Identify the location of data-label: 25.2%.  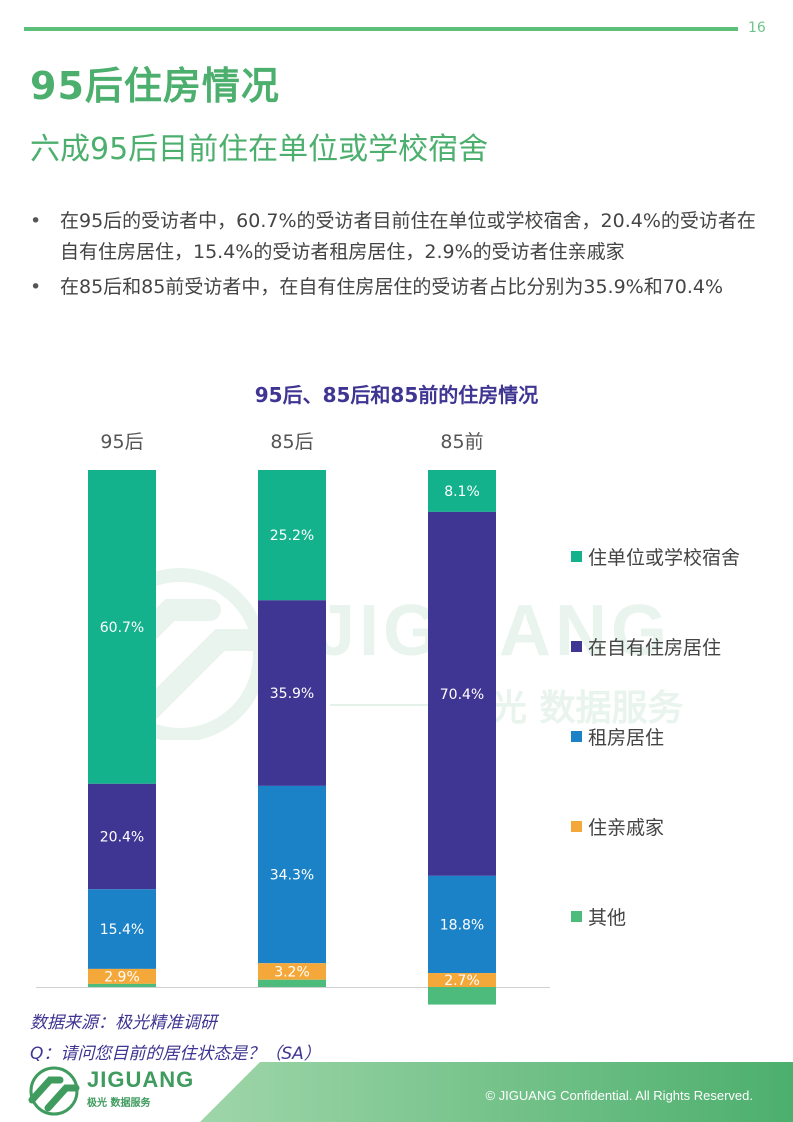
(292, 536).